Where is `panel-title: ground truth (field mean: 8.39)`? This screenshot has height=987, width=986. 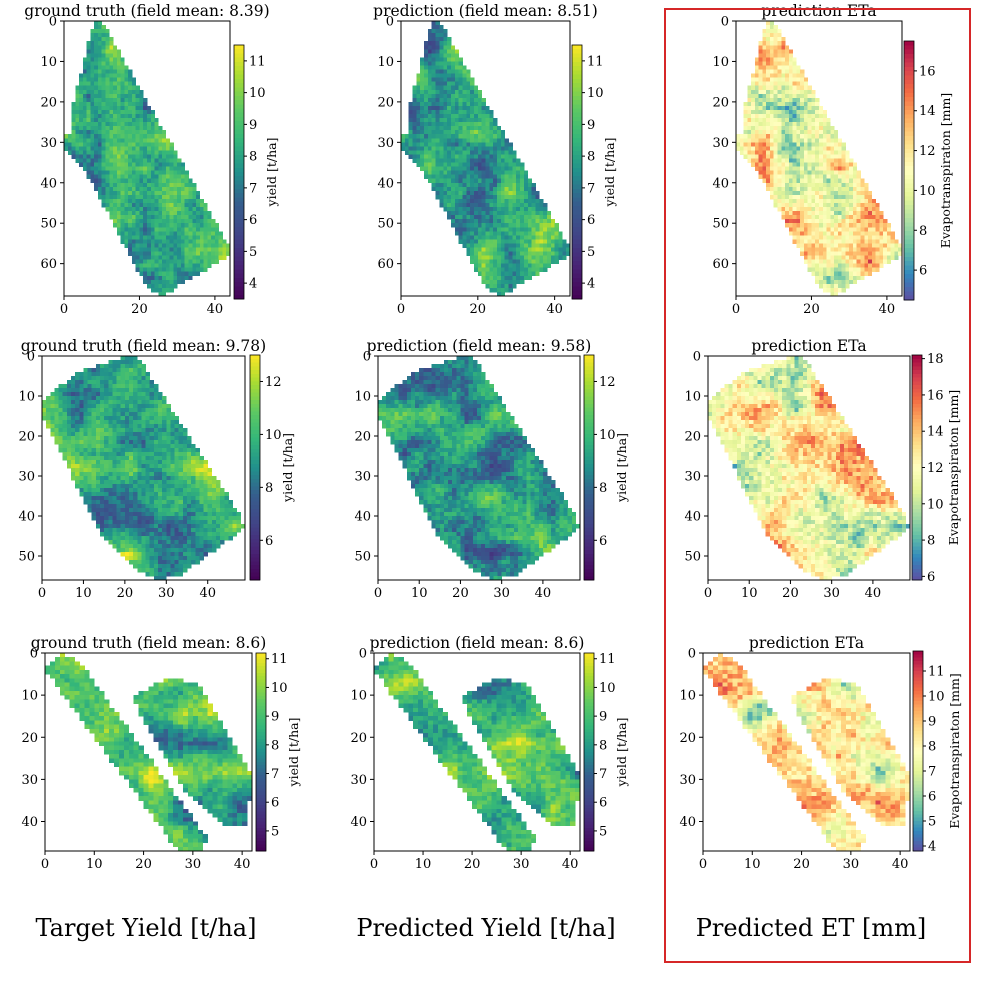
panel-title: ground truth (field mean: 8.39) is located at coordinates (146, 11).